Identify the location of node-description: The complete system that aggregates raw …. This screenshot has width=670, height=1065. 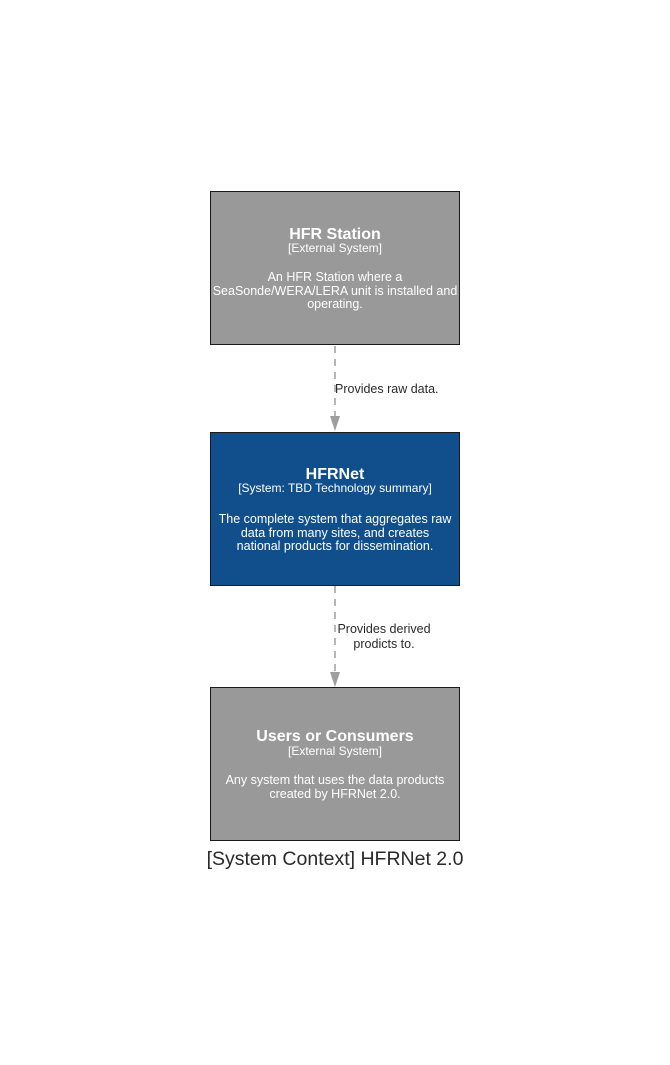
(335, 533).